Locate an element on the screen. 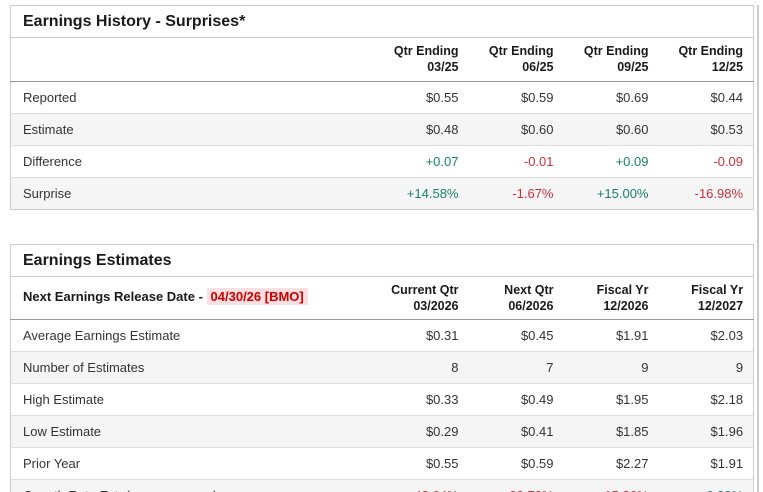  column-header: Next Qtr 06/2026 is located at coordinates (516, 298).